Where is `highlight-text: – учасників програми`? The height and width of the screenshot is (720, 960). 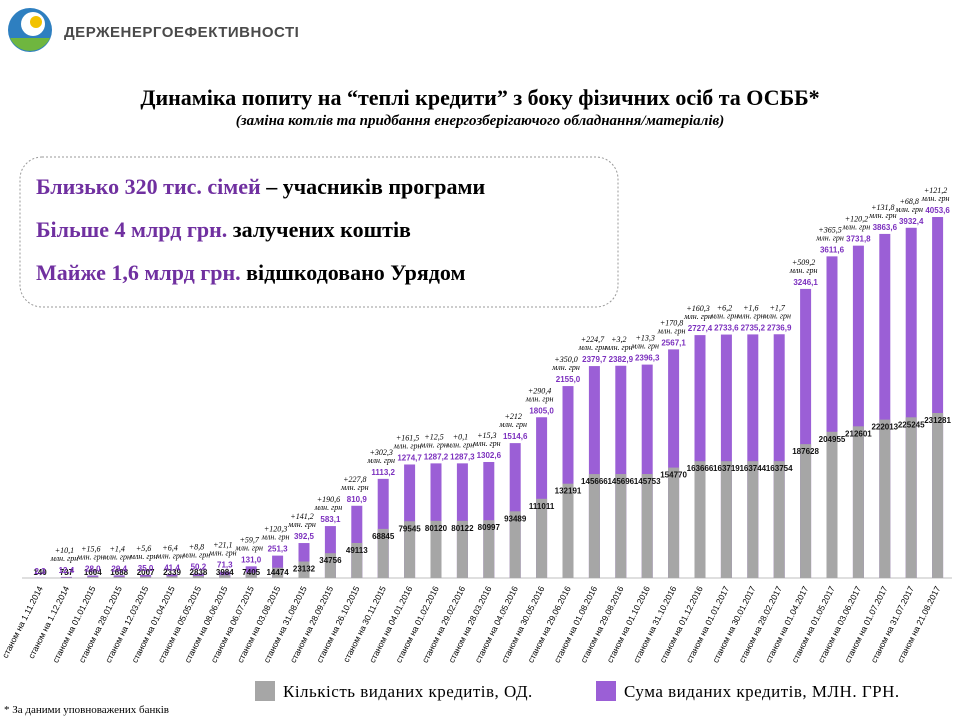 highlight-text: – учасників програми is located at coordinates (375, 186).